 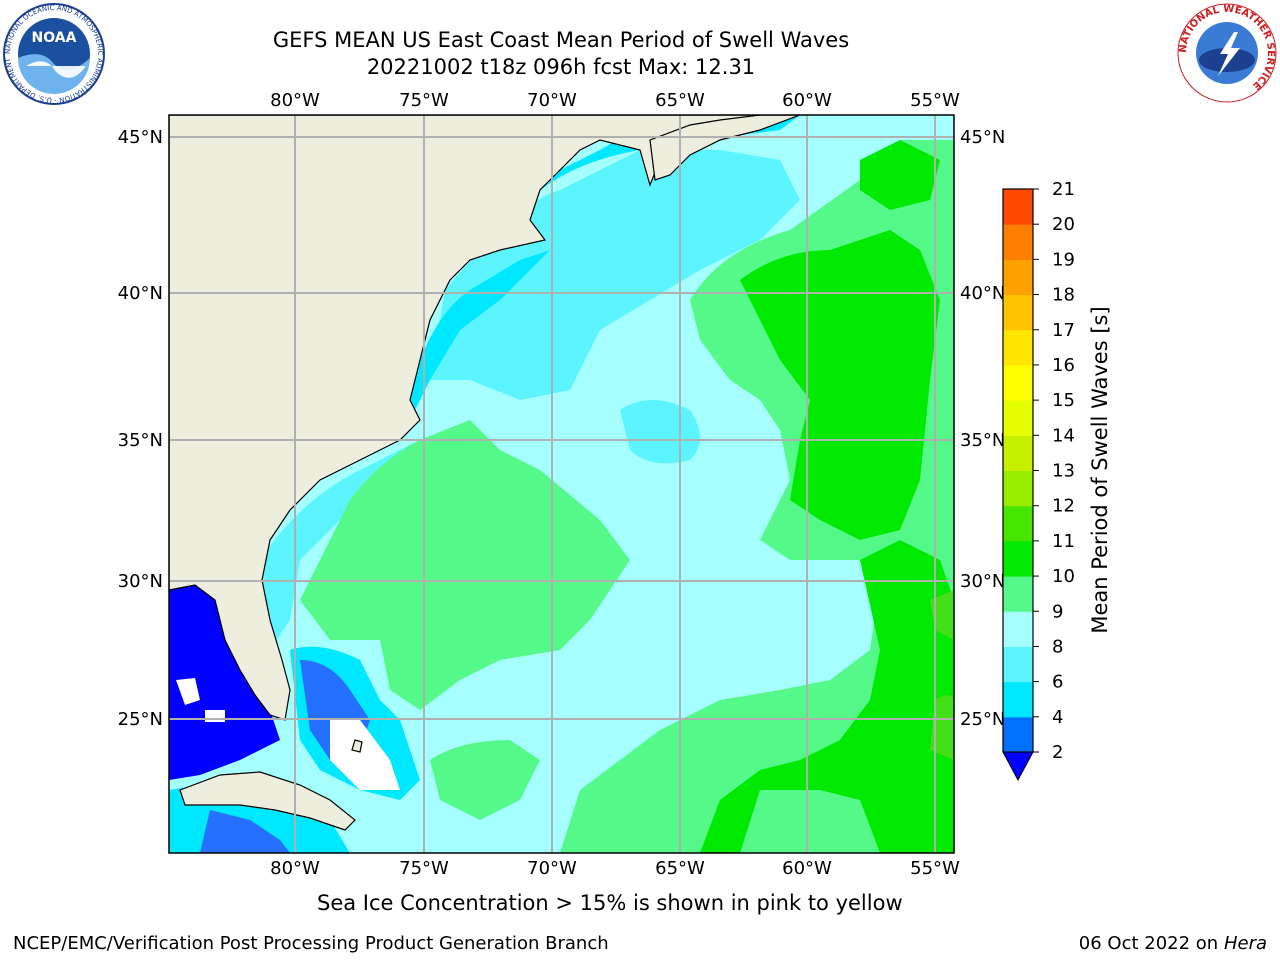 What do you see at coordinates (1063, 224) in the screenshot?
I see `colorbar-tick-label: 20` at bounding box center [1063, 224].